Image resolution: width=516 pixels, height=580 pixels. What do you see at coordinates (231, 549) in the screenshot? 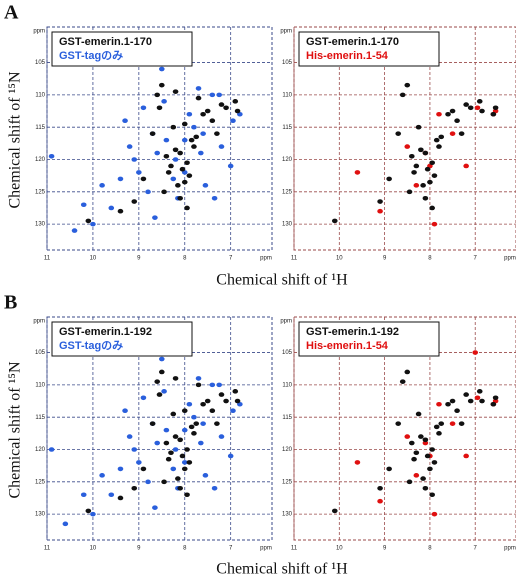
I see `x-tick-label: 7` at bounding box center [231, 549].